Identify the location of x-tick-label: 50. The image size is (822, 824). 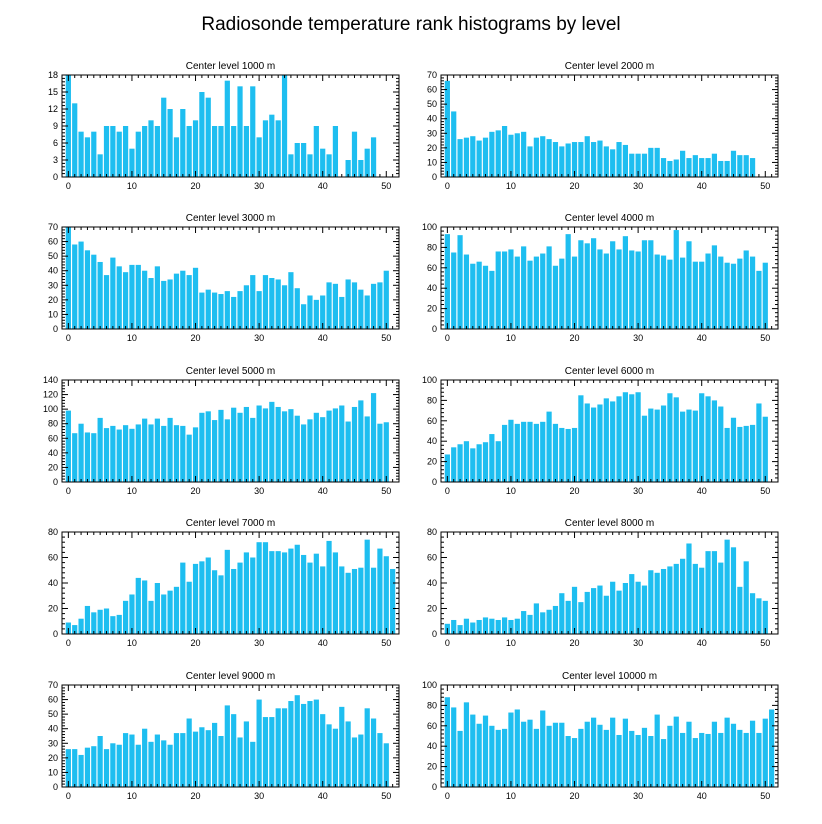
(765, 491).